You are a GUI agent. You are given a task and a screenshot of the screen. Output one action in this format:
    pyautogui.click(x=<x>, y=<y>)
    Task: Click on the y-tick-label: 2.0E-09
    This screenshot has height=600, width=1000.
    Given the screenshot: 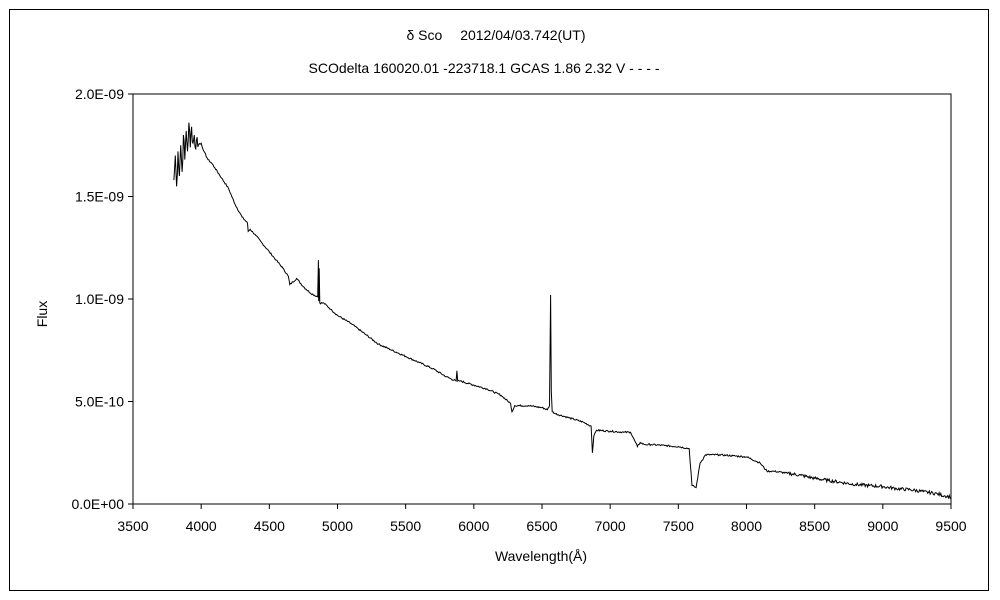 What is the action you would take?
    pyautogui.click(x=99, y=94)
    